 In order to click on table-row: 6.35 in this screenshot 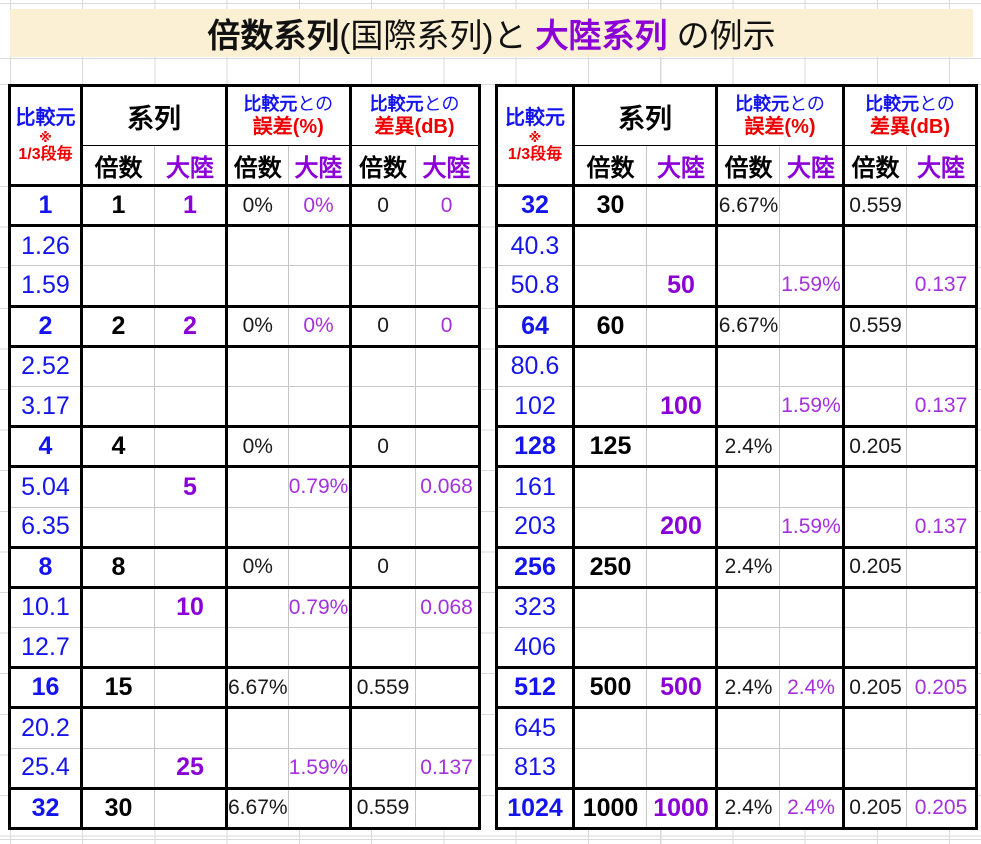, I will do `click(244, 527)`.